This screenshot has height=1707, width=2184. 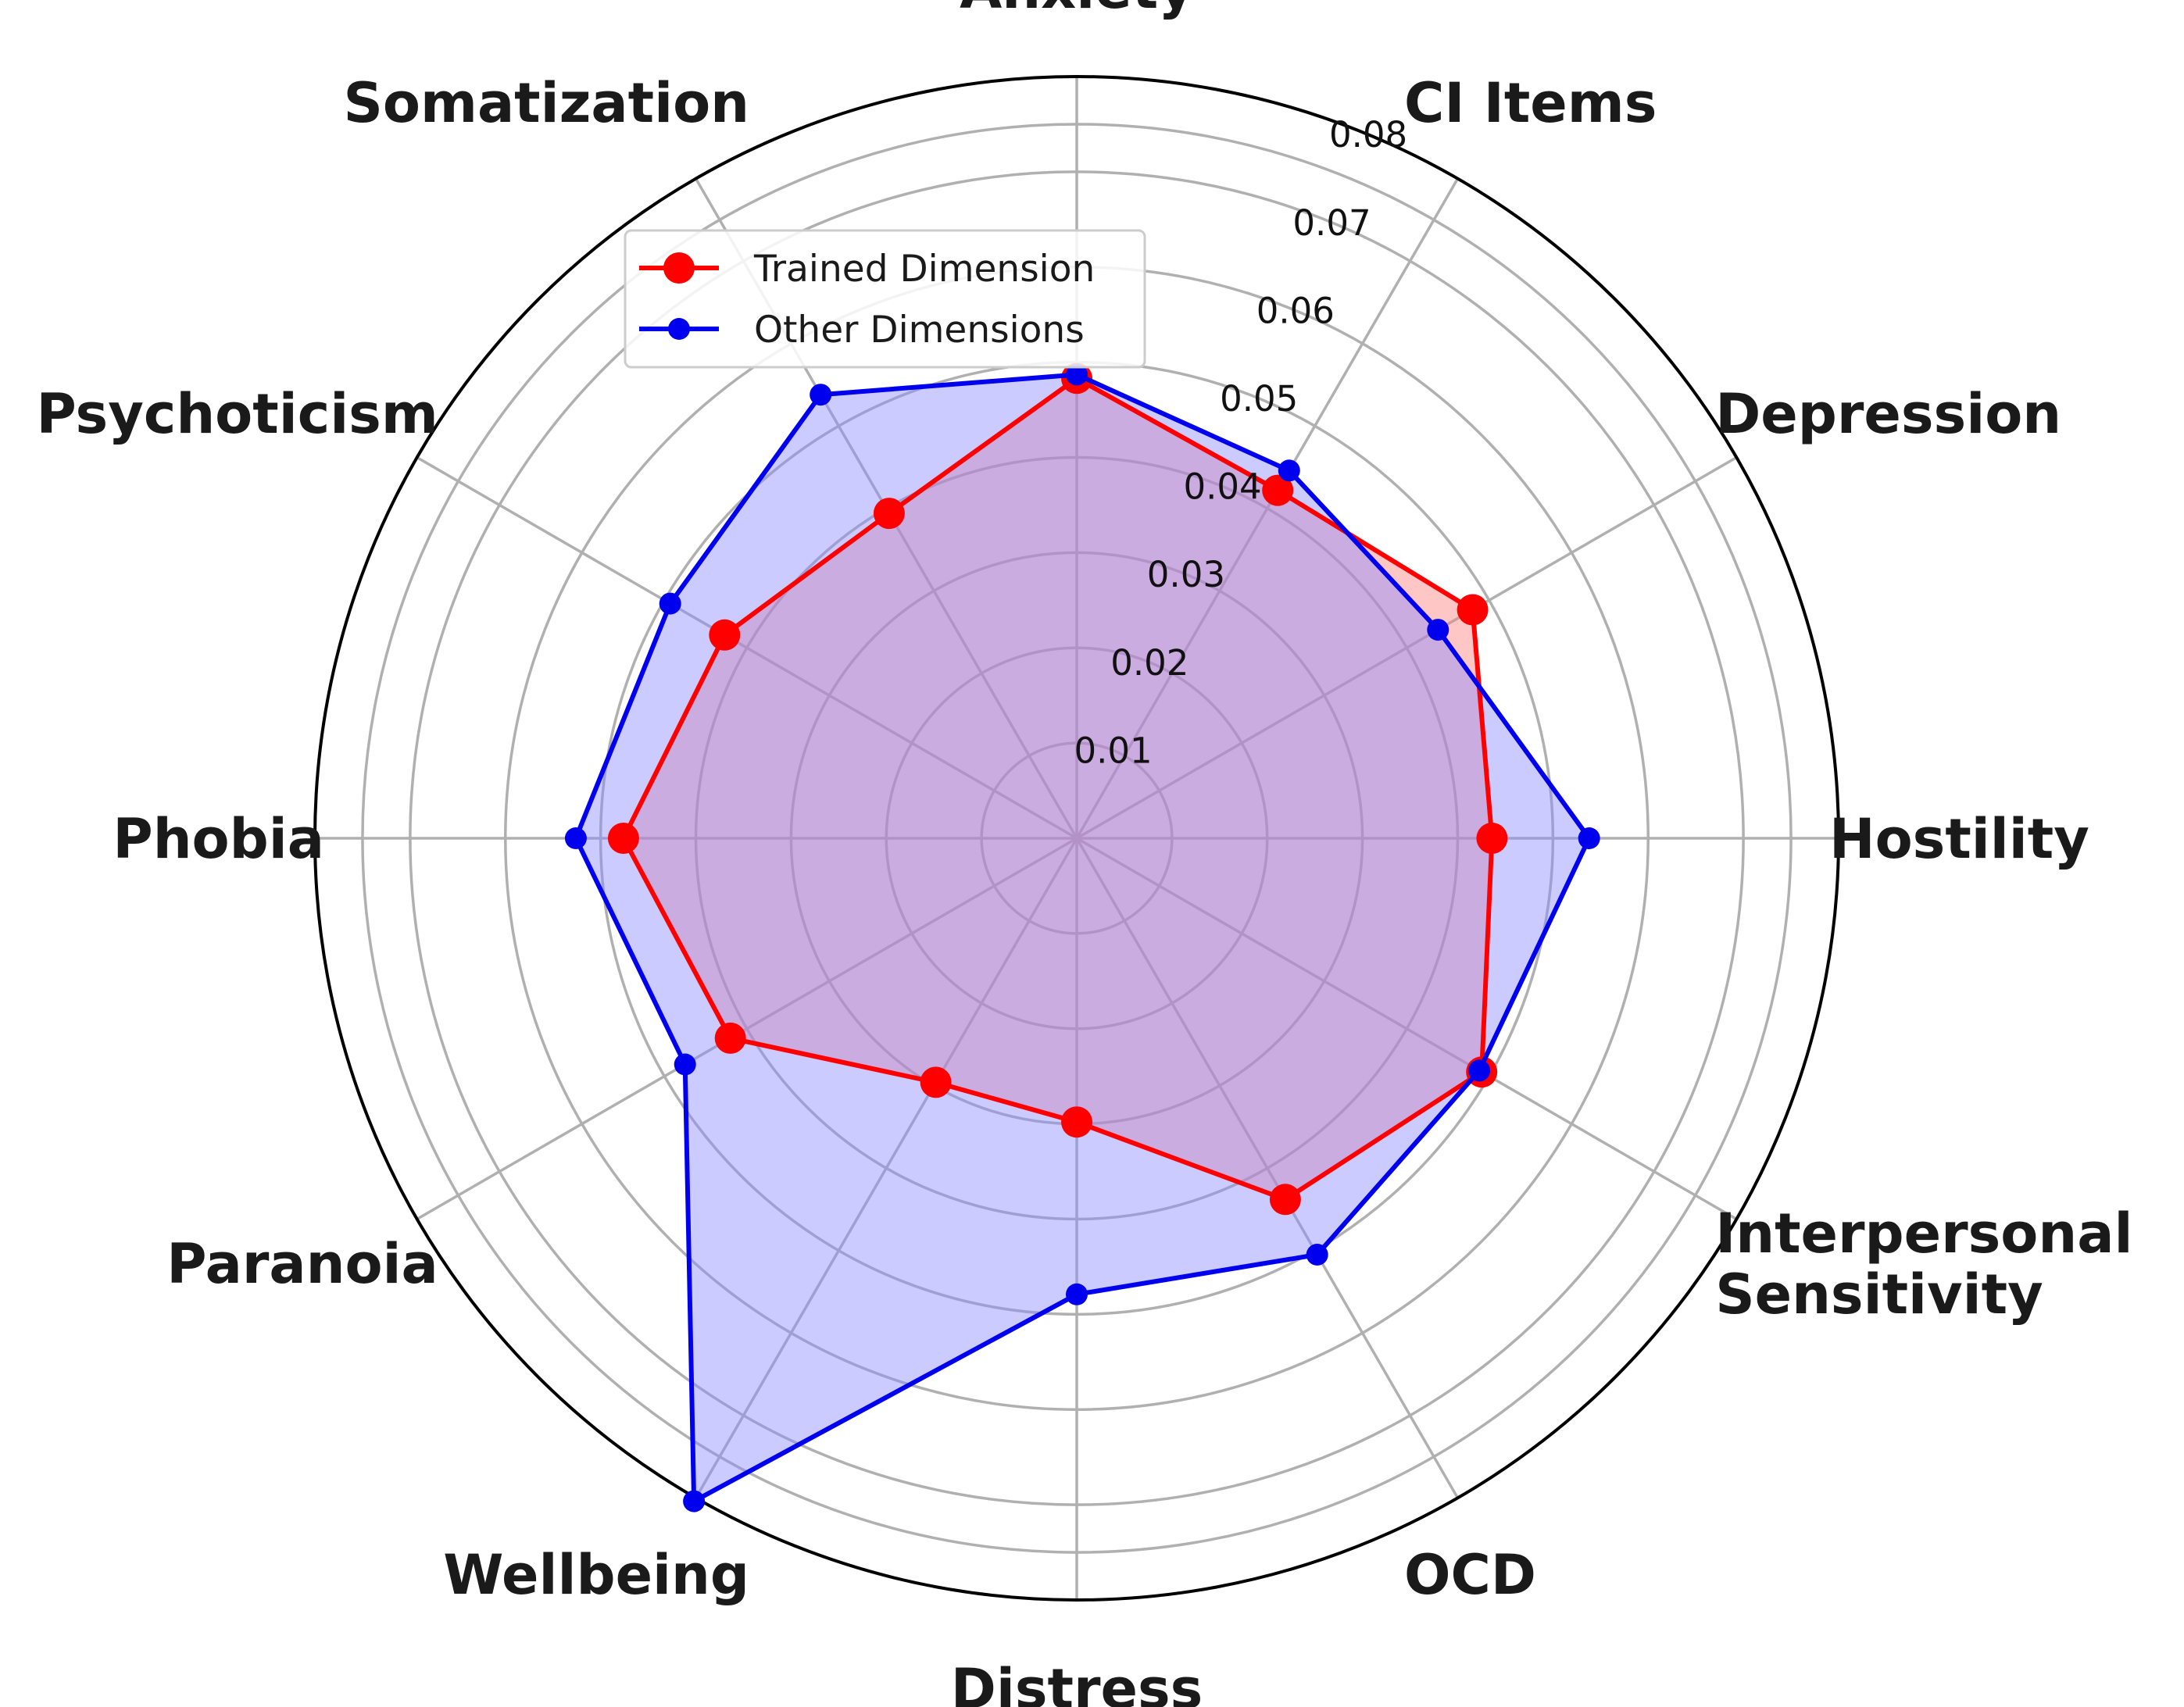 What do you see at coordinates (679, 329) in the screenshot?
I see `legend-marker-other` at bounding box center [679, 329].